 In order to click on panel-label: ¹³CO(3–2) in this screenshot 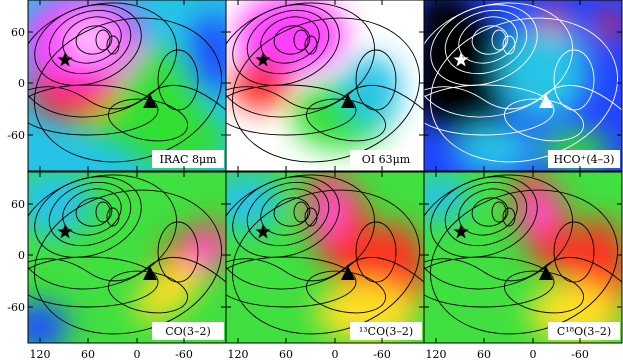, I will do `click(386, 331)`.